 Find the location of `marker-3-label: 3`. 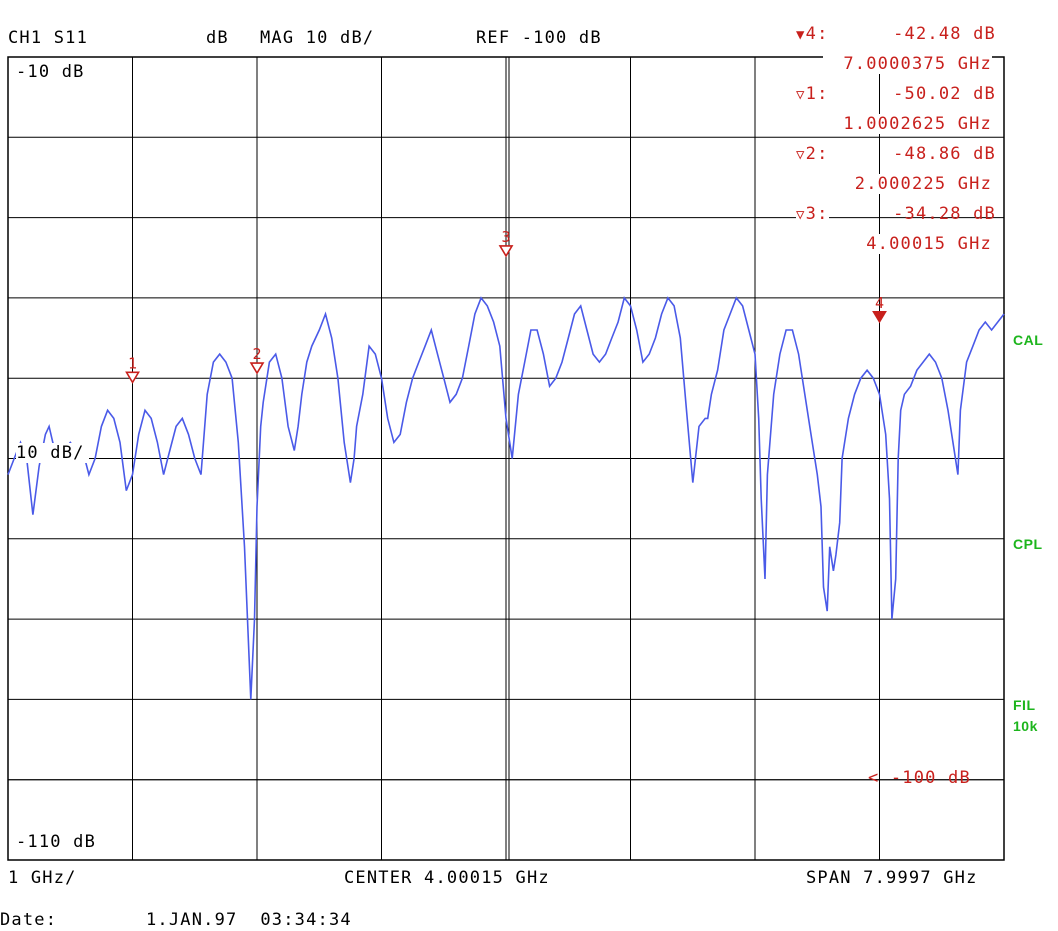

marker-3-label: 3 is located at coordinates (506, 237).